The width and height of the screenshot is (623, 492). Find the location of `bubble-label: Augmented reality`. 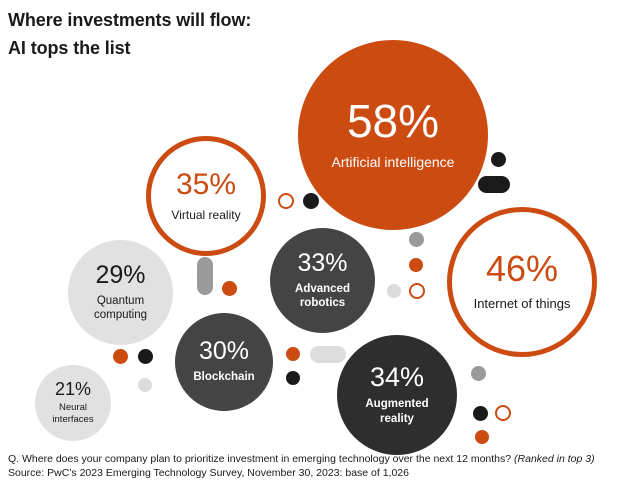

bubble-label: Augmented reality is located at coordinates (396, 411).